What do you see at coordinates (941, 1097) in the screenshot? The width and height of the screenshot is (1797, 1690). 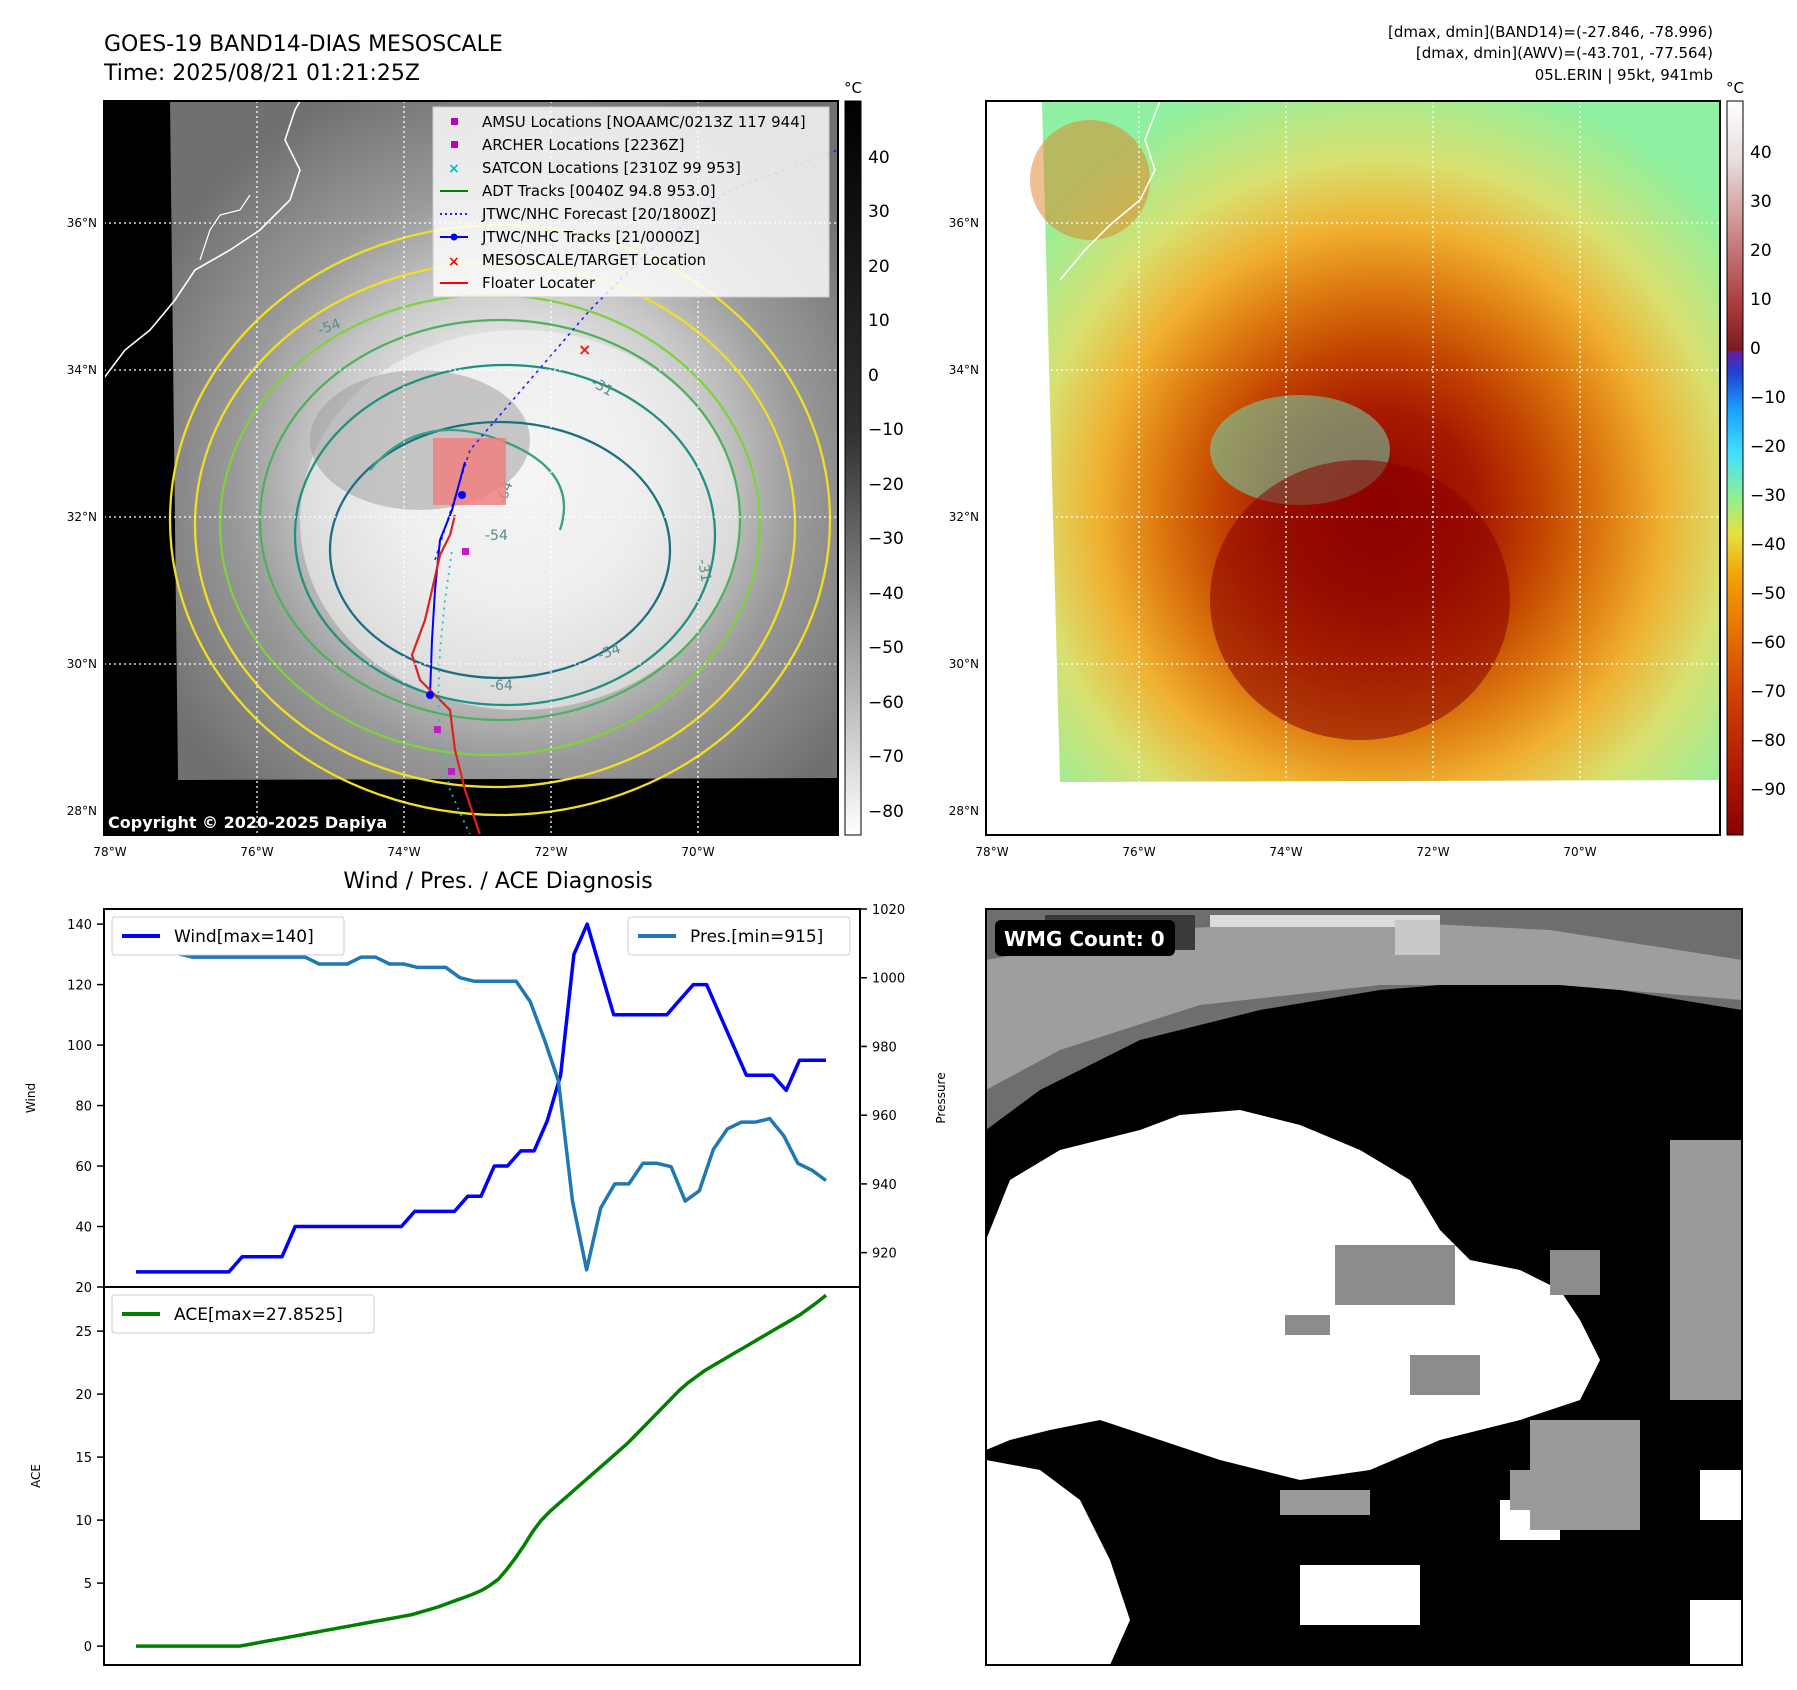 I see `pressure-ylabel: Pressure` at bounding box center [941, 1097].